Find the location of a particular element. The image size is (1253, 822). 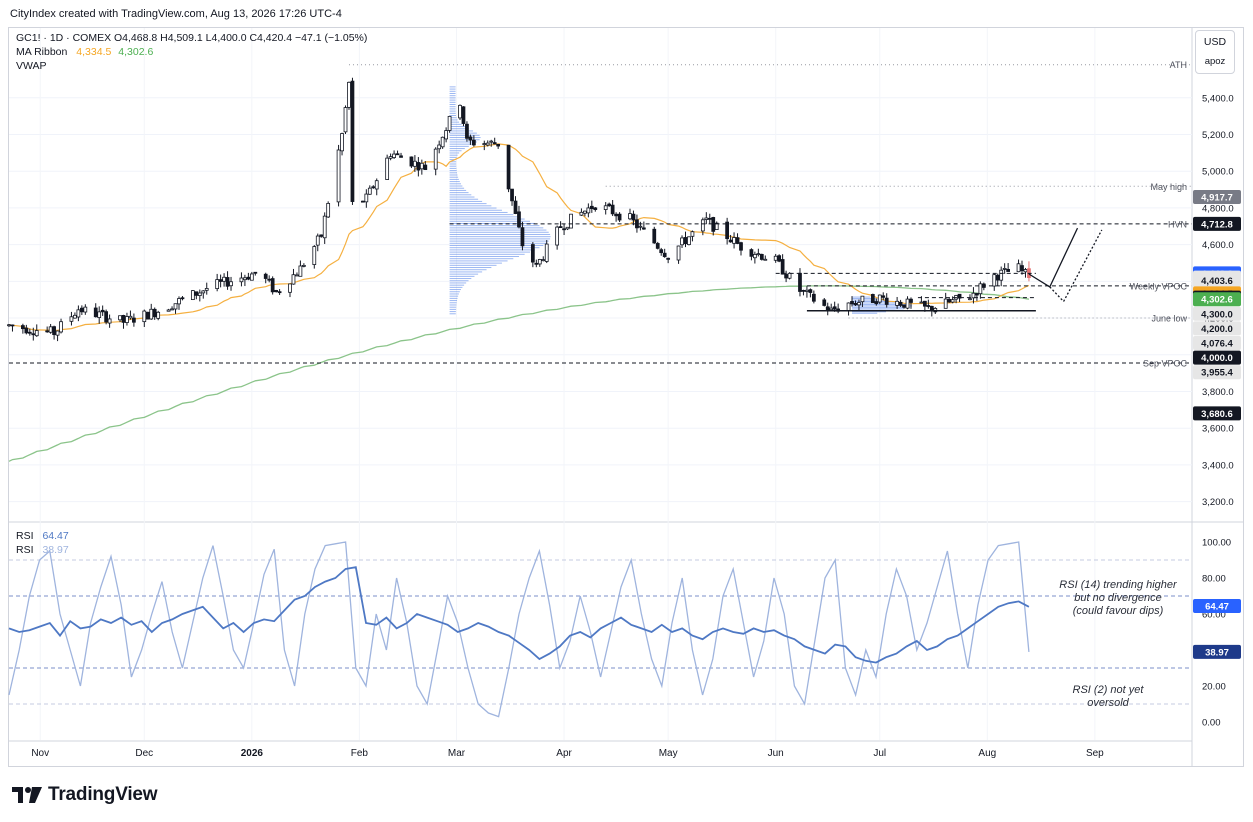

time-tick-label: Nov is located at coordinates (40, 753).